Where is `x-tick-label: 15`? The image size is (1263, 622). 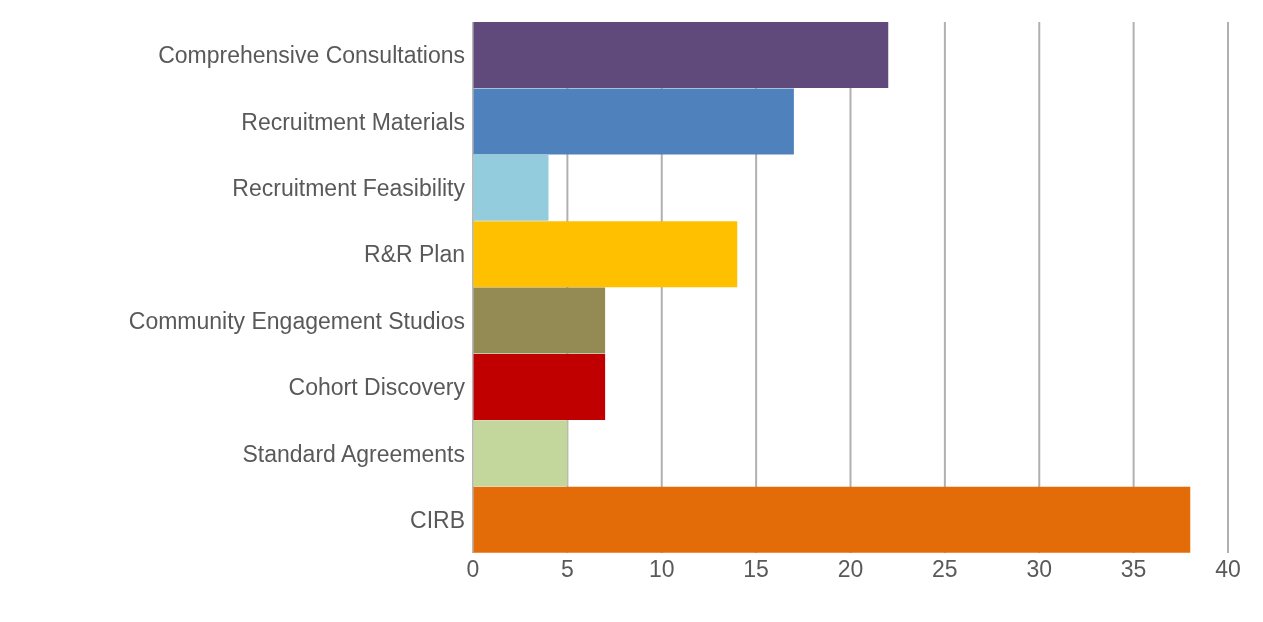 x-tick-label: 15 is located at coordinates (756, 569).